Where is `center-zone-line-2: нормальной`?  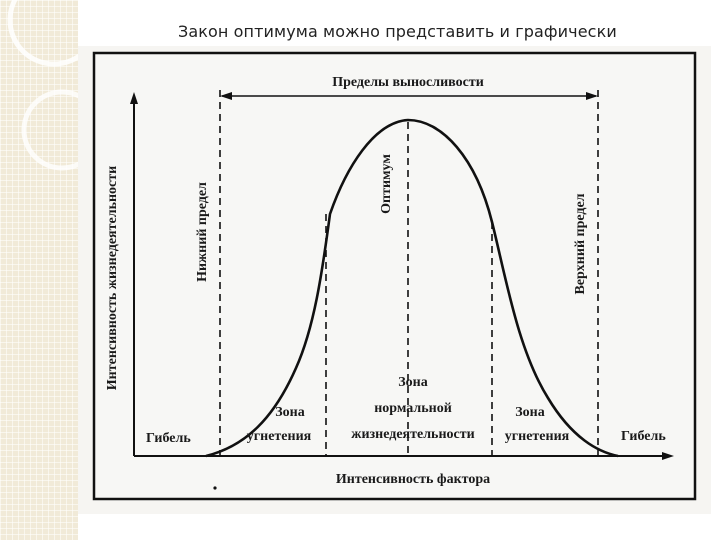
center-zone-line-2: нормальной is located at coordinates (413, 408).